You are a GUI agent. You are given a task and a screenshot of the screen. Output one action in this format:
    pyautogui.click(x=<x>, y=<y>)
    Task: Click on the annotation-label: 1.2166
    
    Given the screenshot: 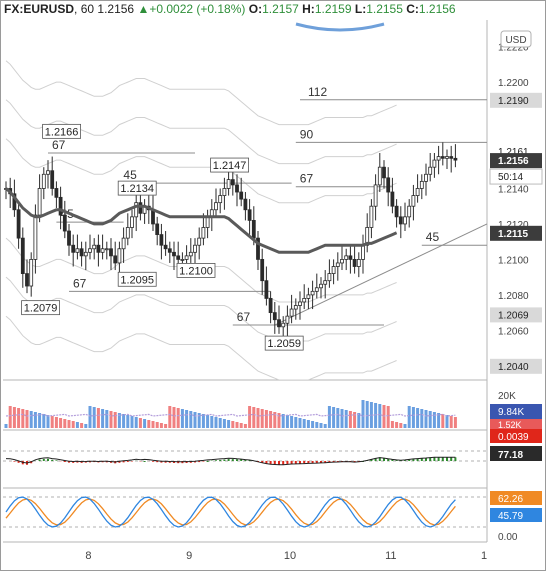 What is the action you would take?
    pyautogui.click(x=62, y=132)
    